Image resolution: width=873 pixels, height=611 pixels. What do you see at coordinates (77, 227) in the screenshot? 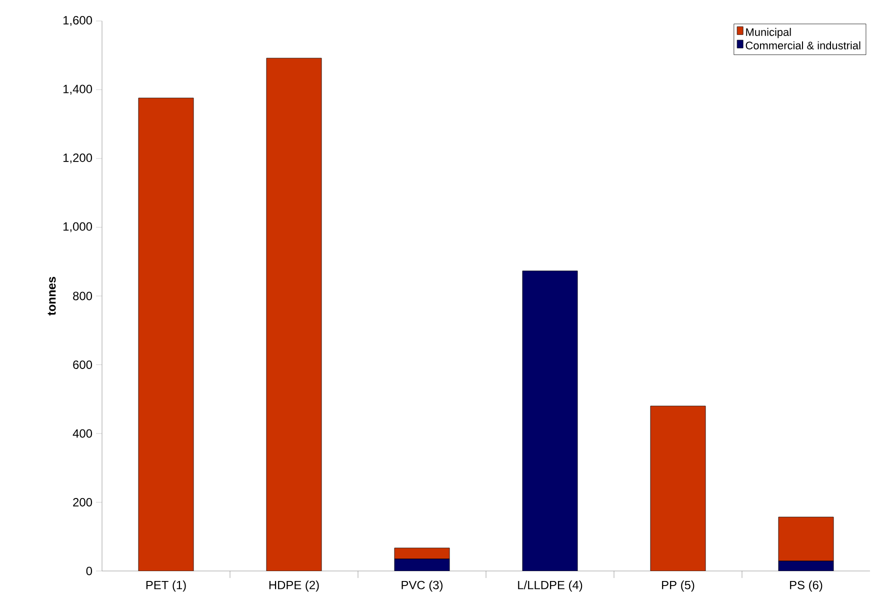
I see `y-tick-label: 1,000` at bounding box center [77, 227].